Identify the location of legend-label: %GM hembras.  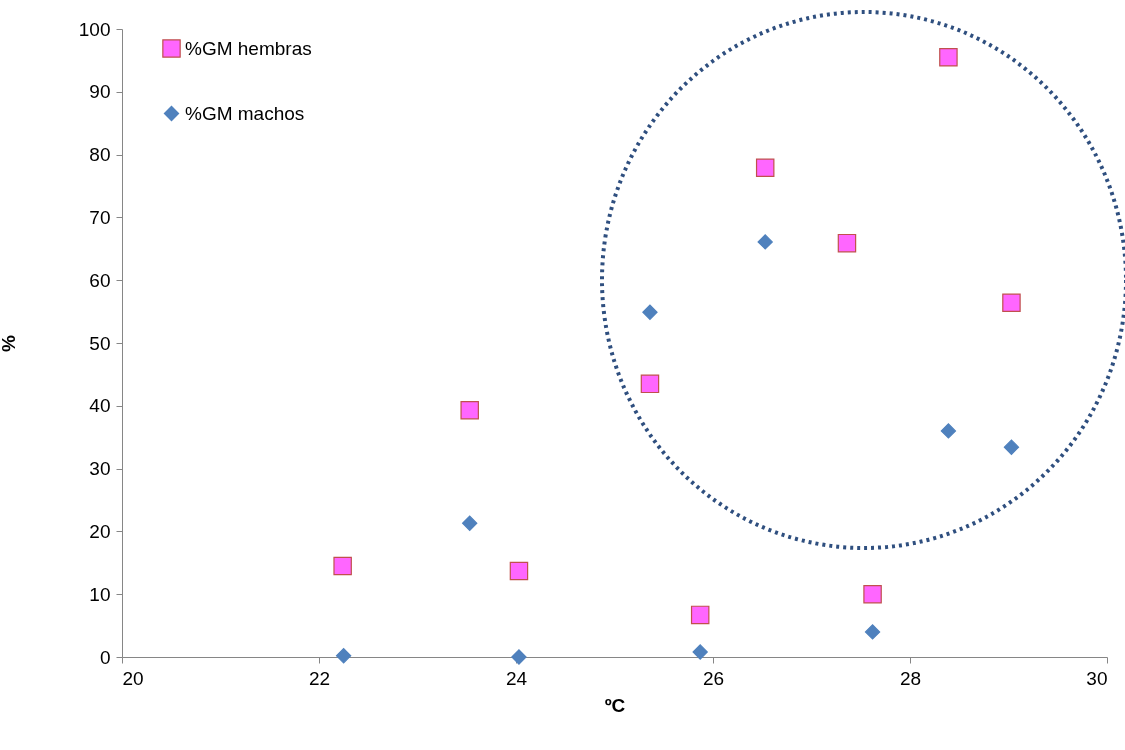
(248, 48).